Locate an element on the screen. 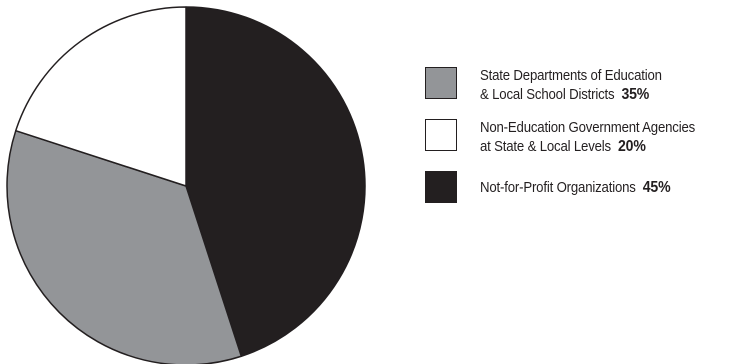 This screenshot has height=364, width=751. legend-label-not-for-profit: Not-for-Profit Organizations 45% is located at coordinates (575, 187).